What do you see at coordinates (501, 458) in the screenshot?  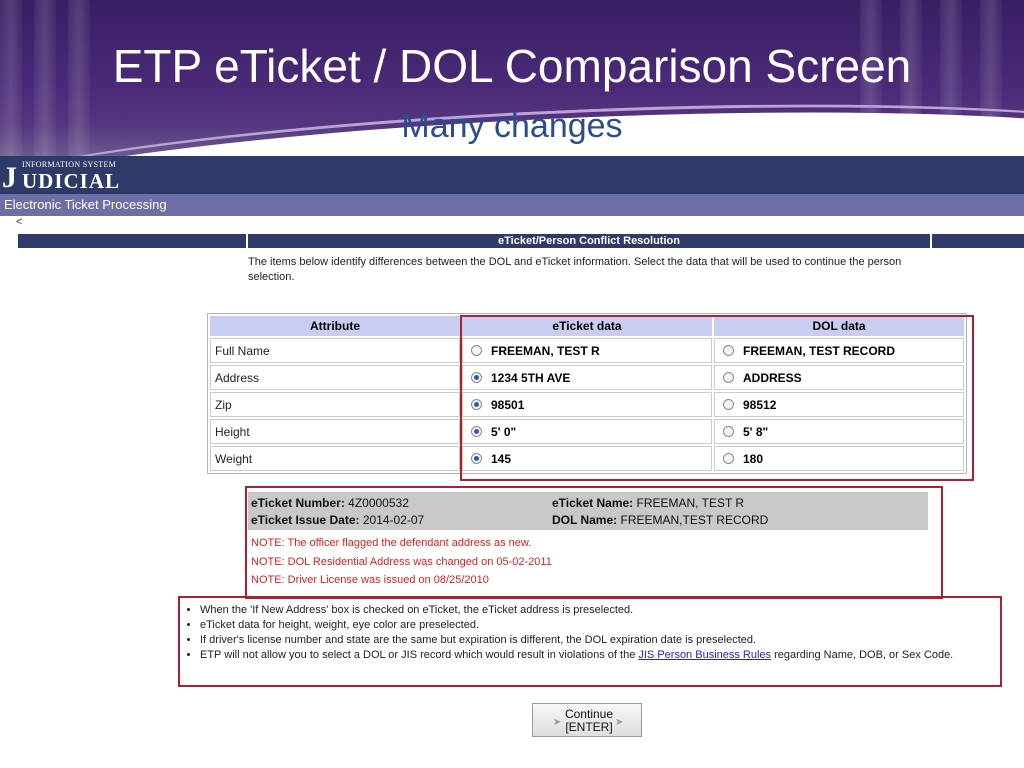 I see `eticket-value: 145` at bounding box center [501, 458].